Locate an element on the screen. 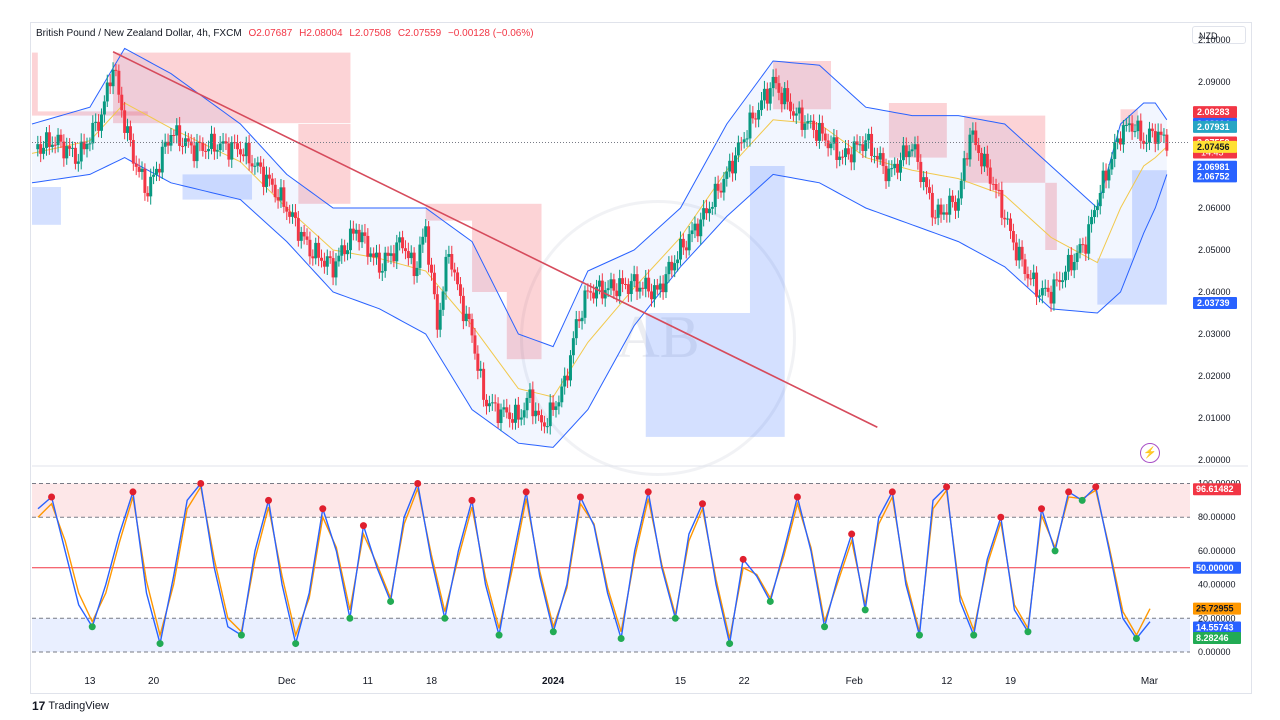 Image resolution: width=1280 pixels, height=720 pixels. stoch-tick-label: 20.00000 is located at coordinates (1217, 618).